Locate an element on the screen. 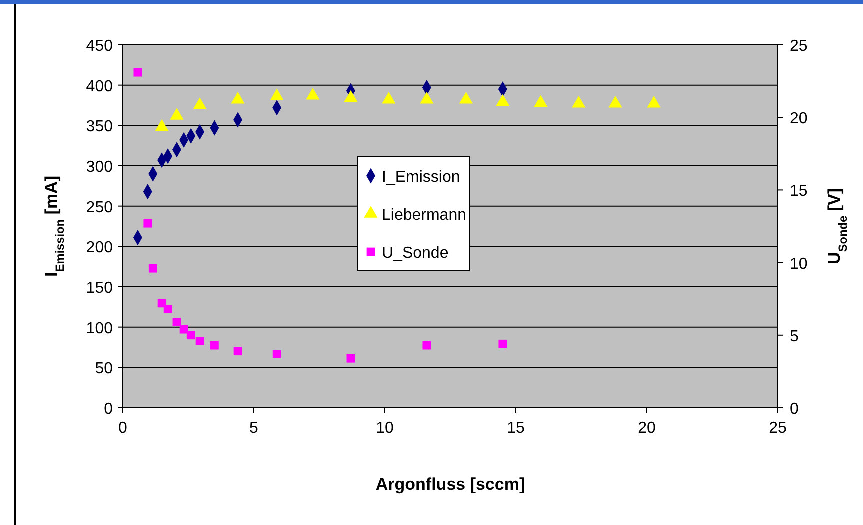  y2-tick-label: 0 is located at coordinates (794, 409).